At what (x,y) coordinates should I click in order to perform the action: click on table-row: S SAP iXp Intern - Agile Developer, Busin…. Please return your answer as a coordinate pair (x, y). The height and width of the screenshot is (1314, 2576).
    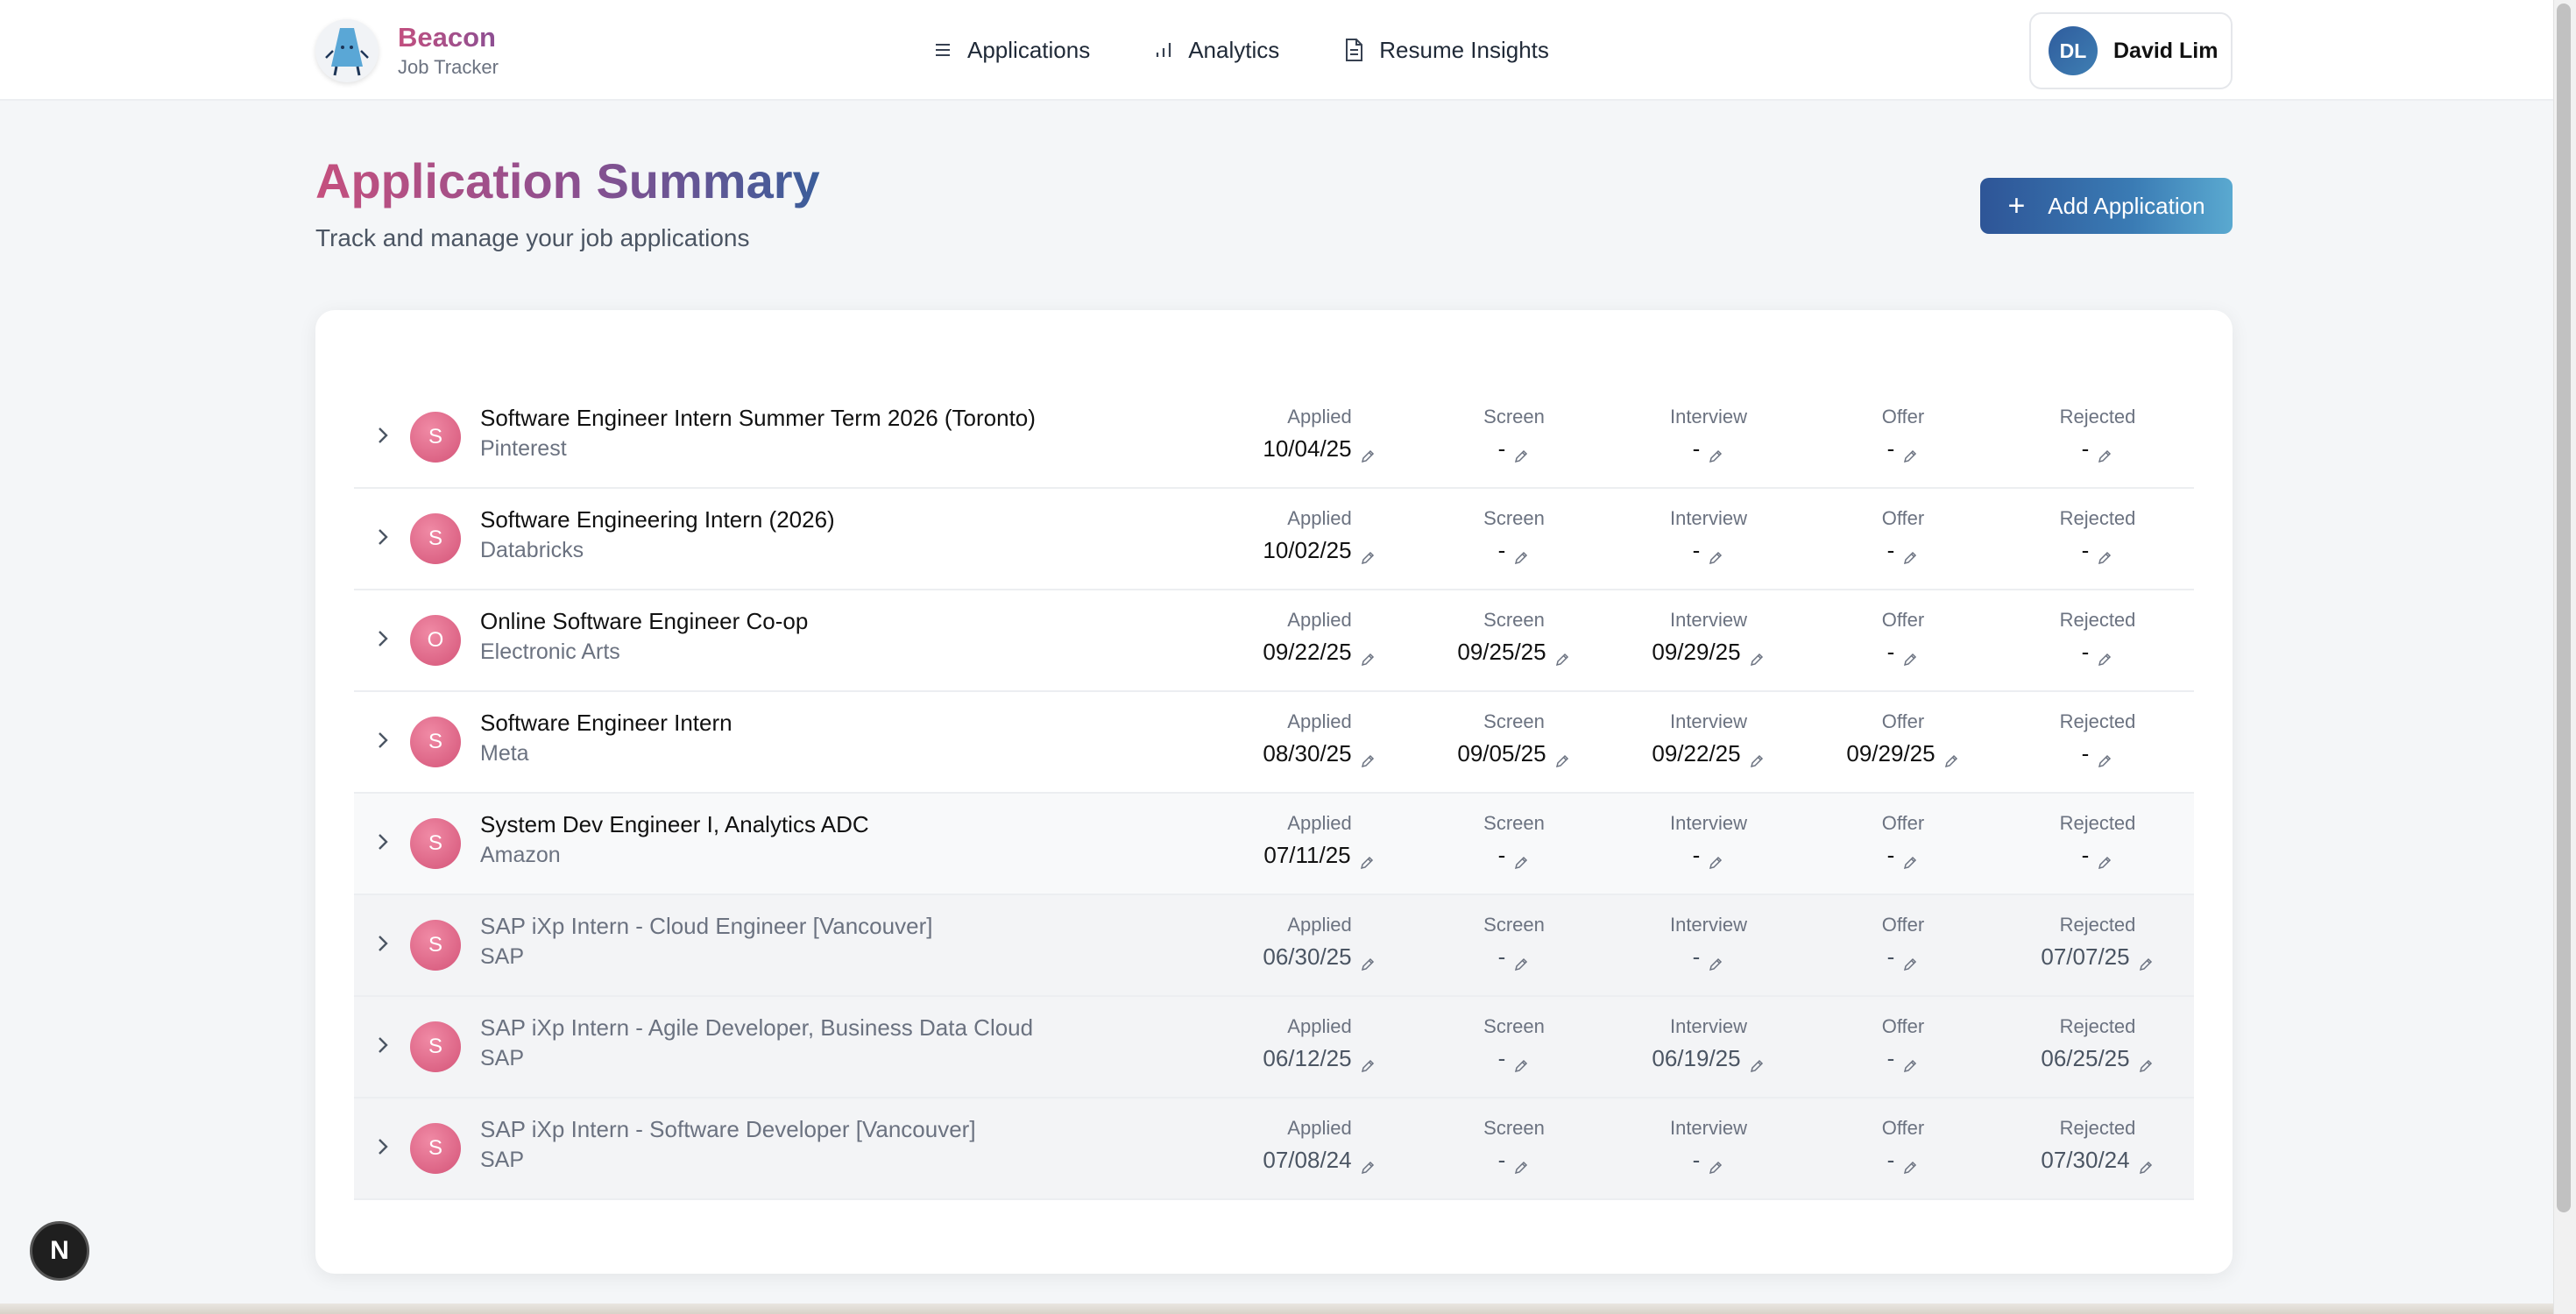
    Looking at the image, I should click on (1274, 1048).